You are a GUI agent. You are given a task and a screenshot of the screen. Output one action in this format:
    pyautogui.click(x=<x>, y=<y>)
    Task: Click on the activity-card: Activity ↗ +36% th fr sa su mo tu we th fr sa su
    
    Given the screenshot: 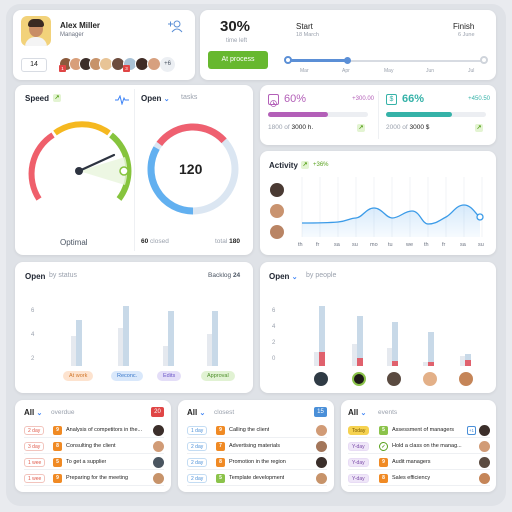 What is the action you would take?
    pyautogui.click(x=378, y=203)
    